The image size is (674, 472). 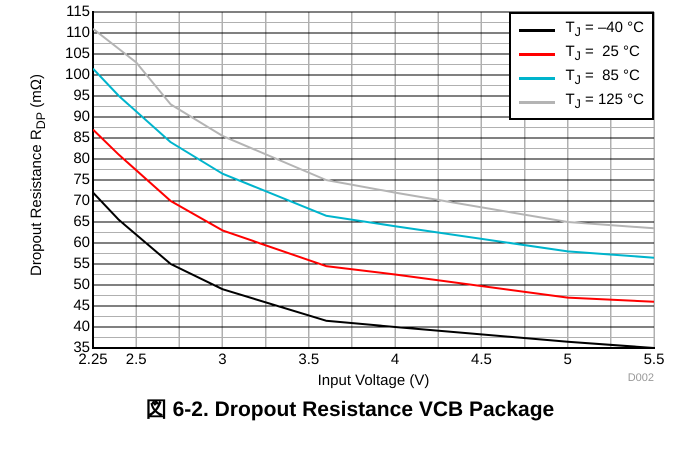 I want to click on y-tick-label: 70, so click(x=81, y=201).